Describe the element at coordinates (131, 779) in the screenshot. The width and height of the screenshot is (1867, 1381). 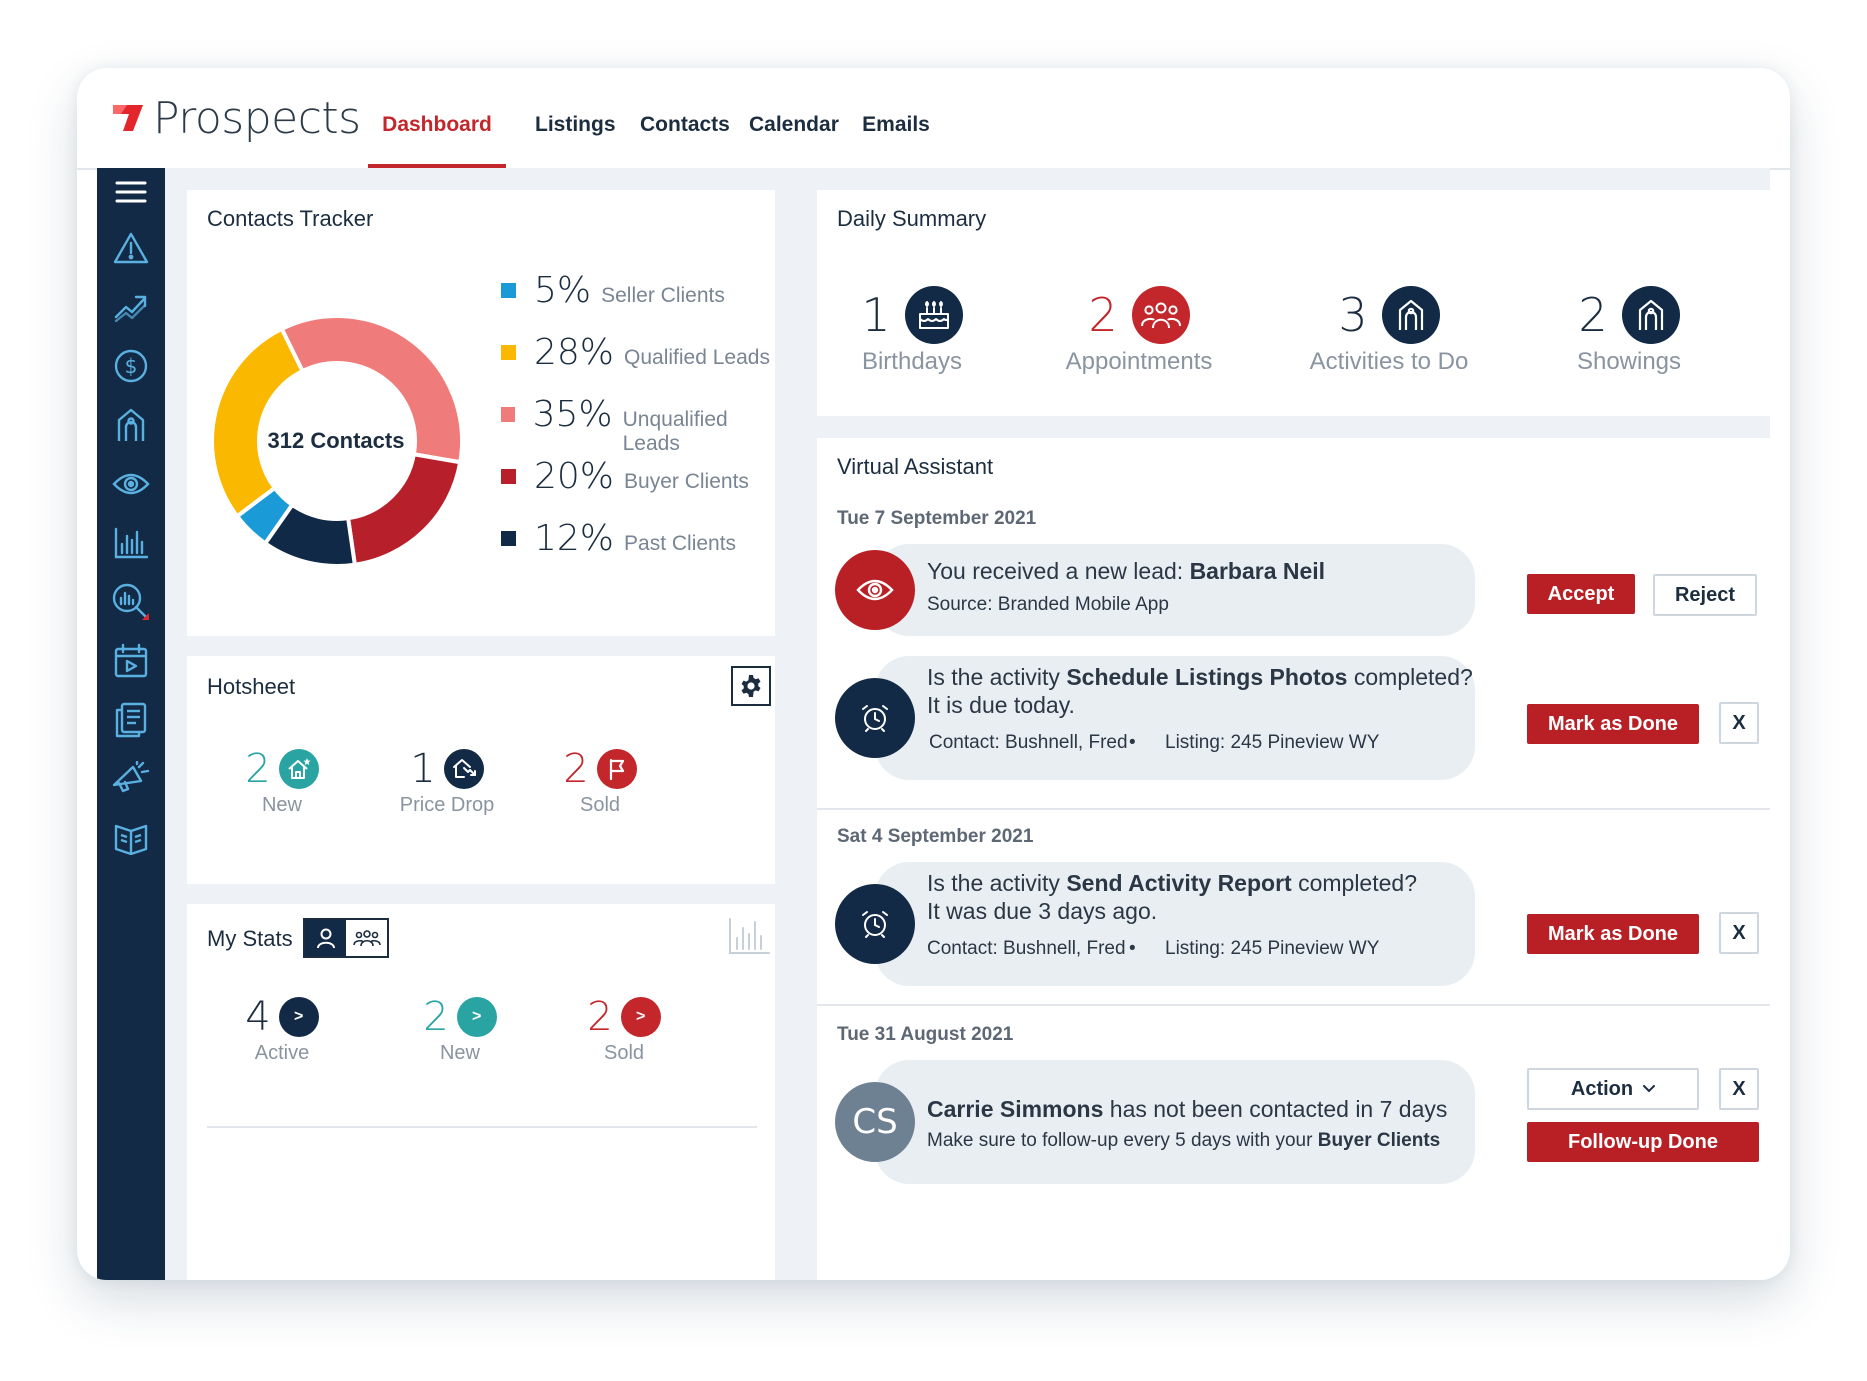
I see `megaphone-icon` at that location.